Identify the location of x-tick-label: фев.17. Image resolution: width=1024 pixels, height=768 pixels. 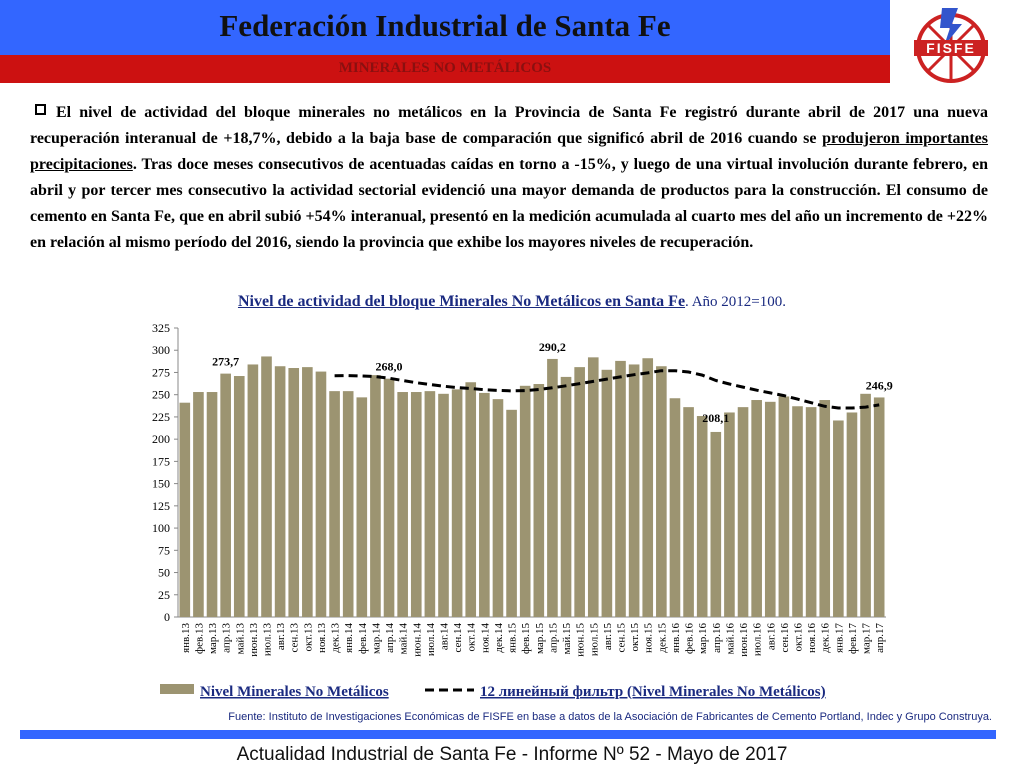
(853, 638).